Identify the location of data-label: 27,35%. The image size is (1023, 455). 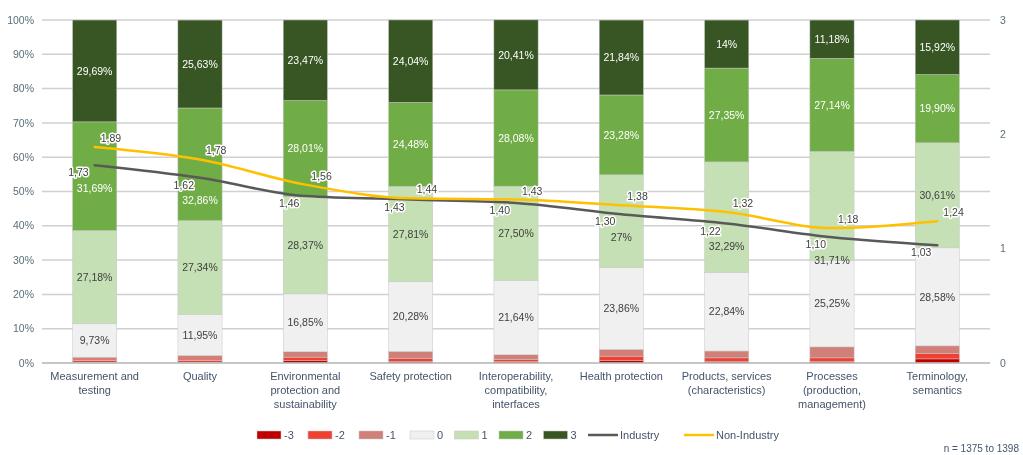
(726, 114).